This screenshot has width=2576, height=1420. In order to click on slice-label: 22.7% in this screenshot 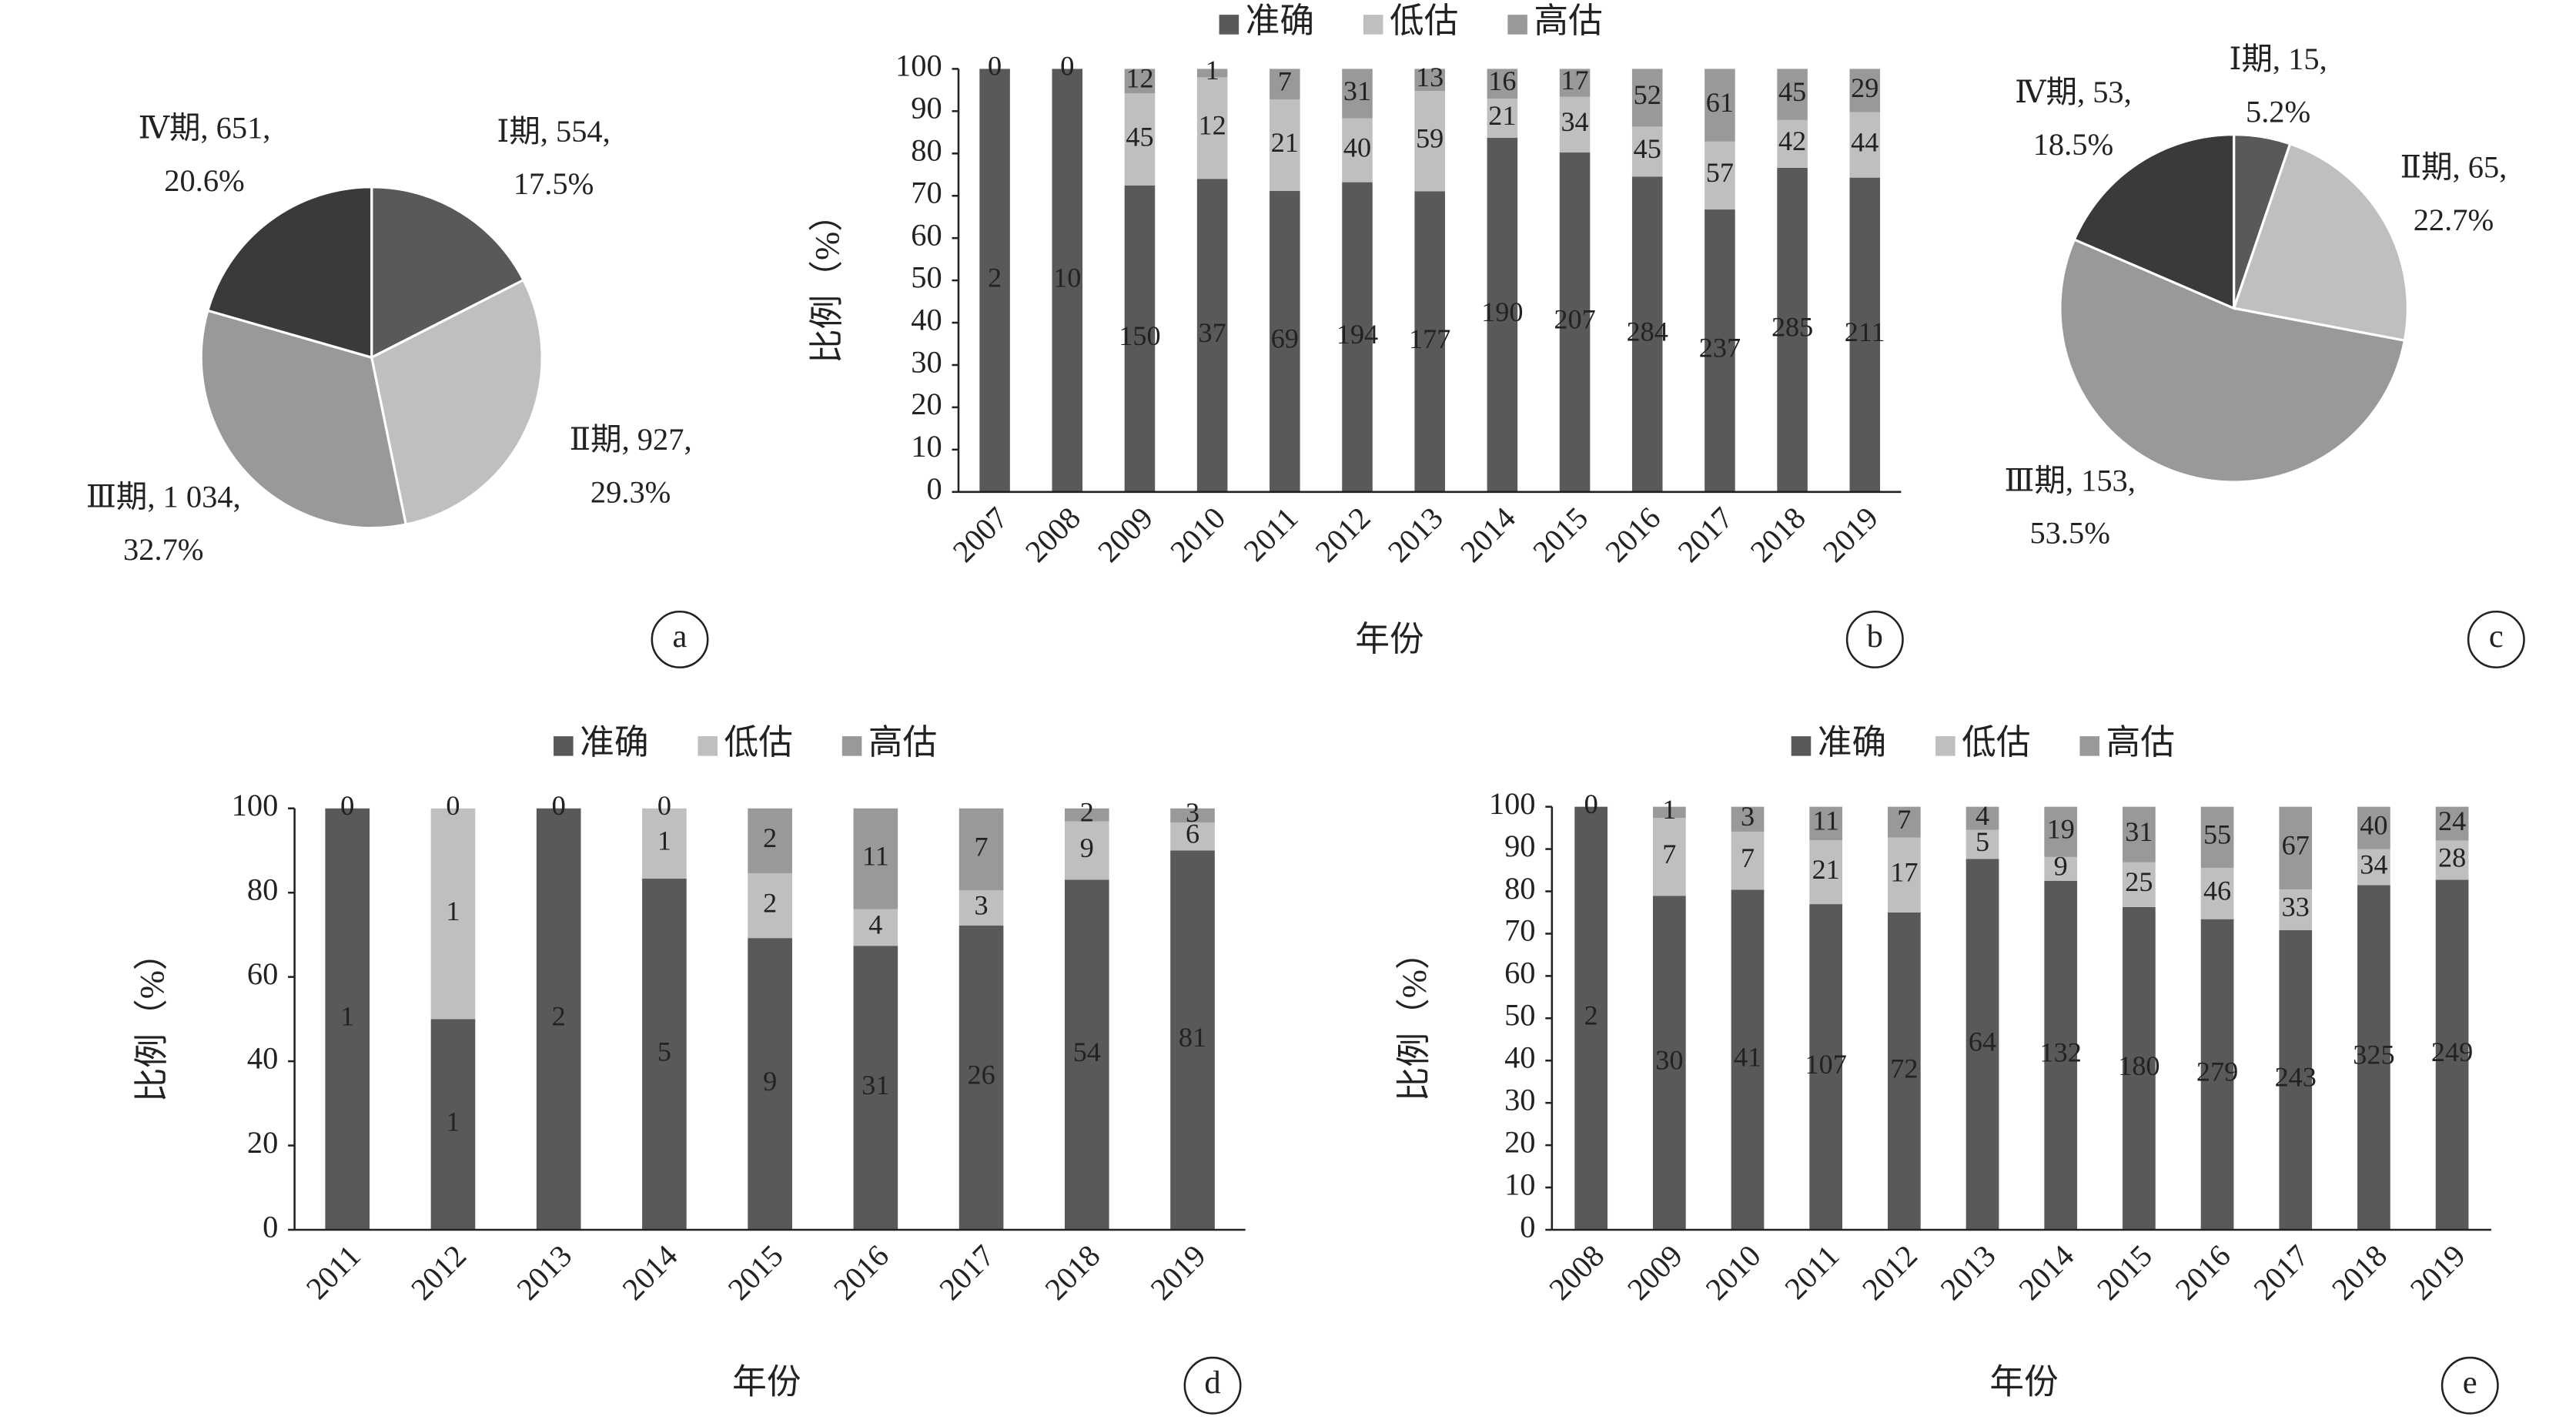, I will do `click(2454, 220)`.